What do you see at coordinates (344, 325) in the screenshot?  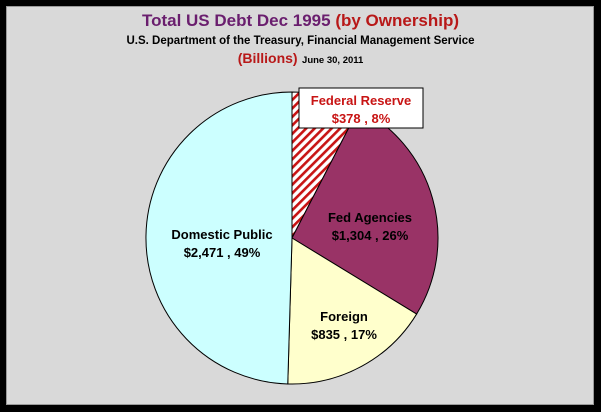 I see `label-foreign: Foreign $835 , 17%` at bounding box center [344, 325].